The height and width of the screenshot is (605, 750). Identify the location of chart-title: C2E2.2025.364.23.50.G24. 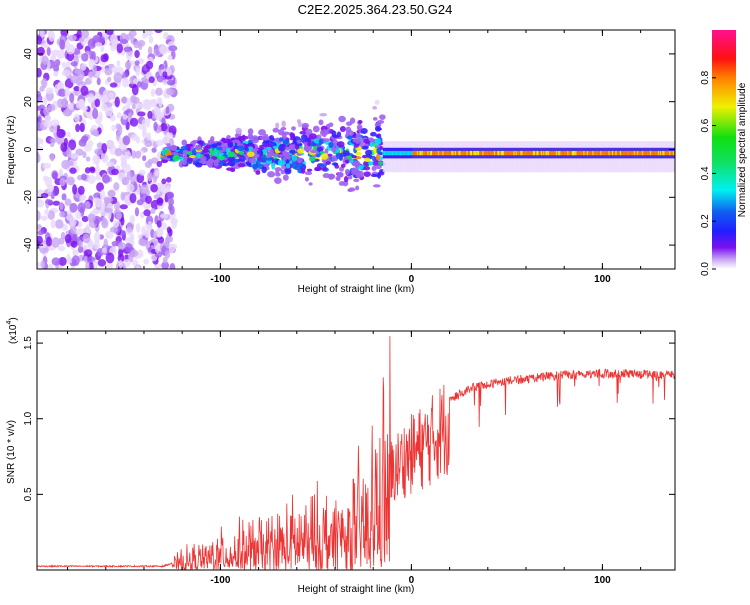
(375, 9).